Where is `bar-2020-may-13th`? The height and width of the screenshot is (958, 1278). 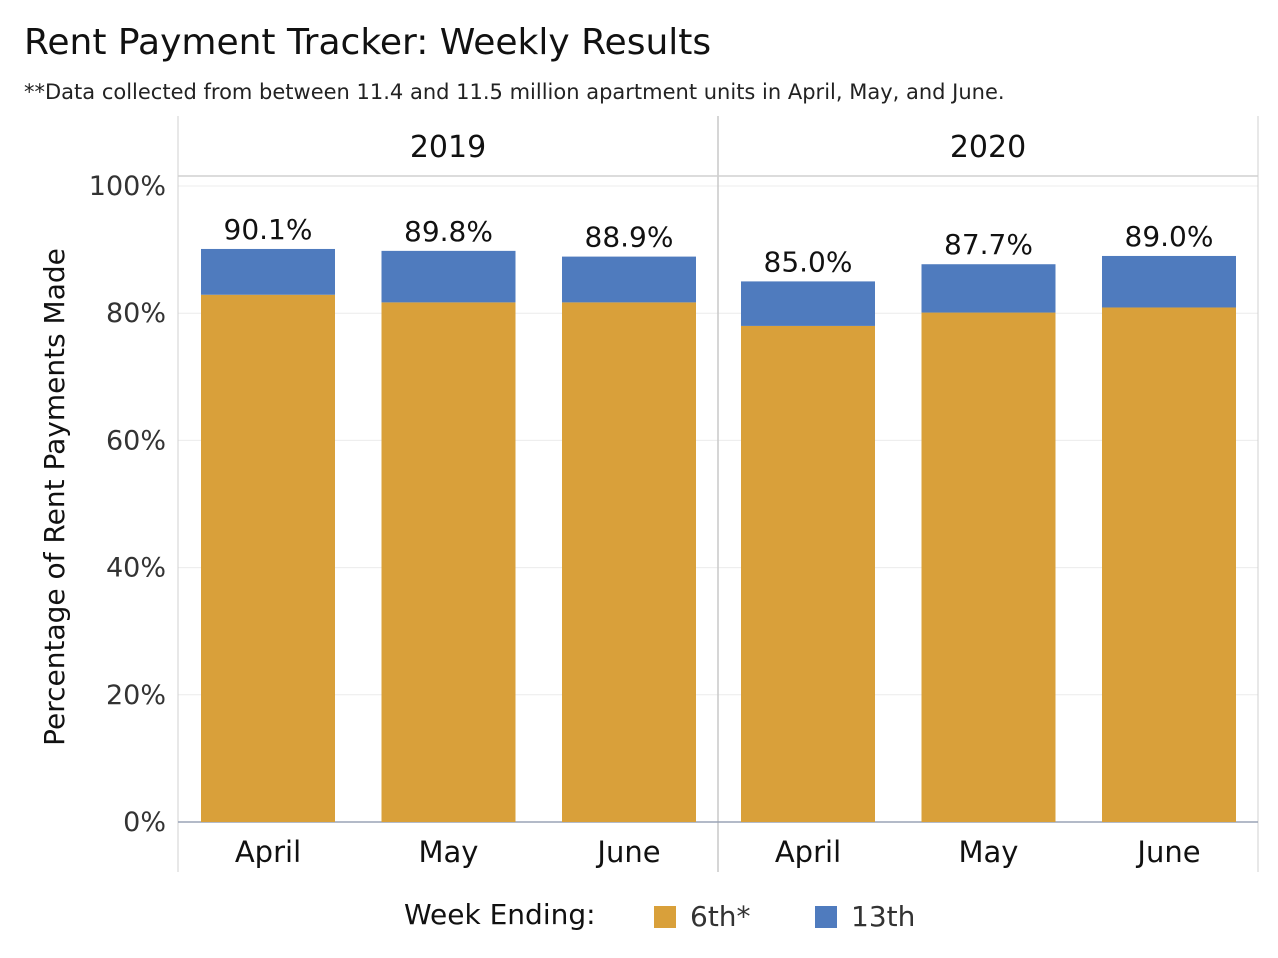
bar-2020-may-13th is located at coordinates (988, 288).